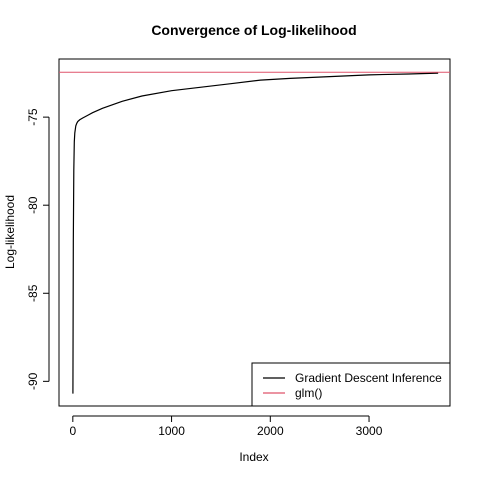  What do you see at coordinates (10, 232) in the screenshot?
I see `y-axis-label: Log-likelihood` at bounding box center [10, 232].